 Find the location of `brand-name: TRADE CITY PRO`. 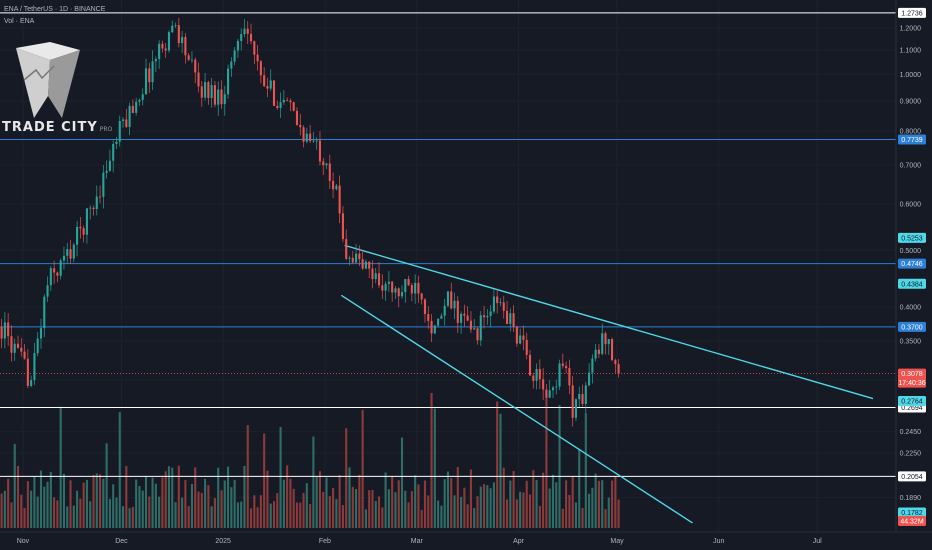

brand-name: TRADE CITY PRO is located at coordinates (57, 127).